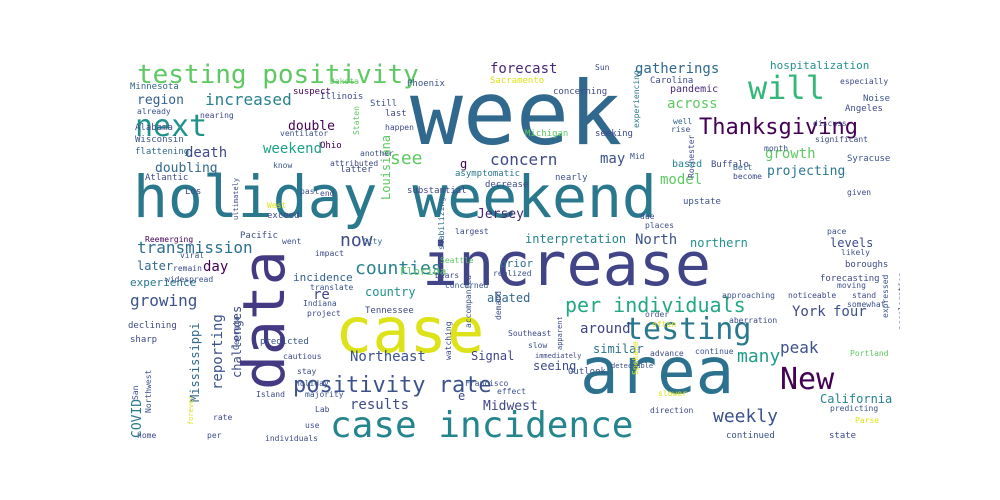  Describe the element at coordinates (386, 167) in the screenshot. I see `word-louisiana: Louisiana` at that location.